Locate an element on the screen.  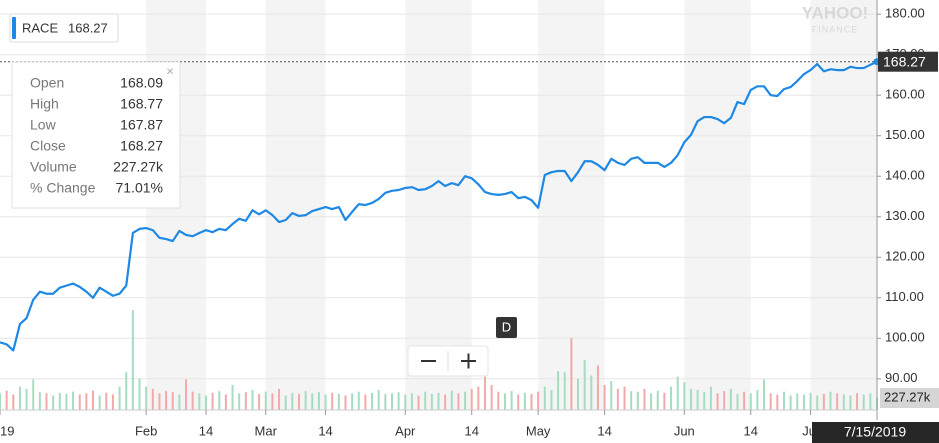
tooltip-label: % Change is located at coordinates (63, 188).